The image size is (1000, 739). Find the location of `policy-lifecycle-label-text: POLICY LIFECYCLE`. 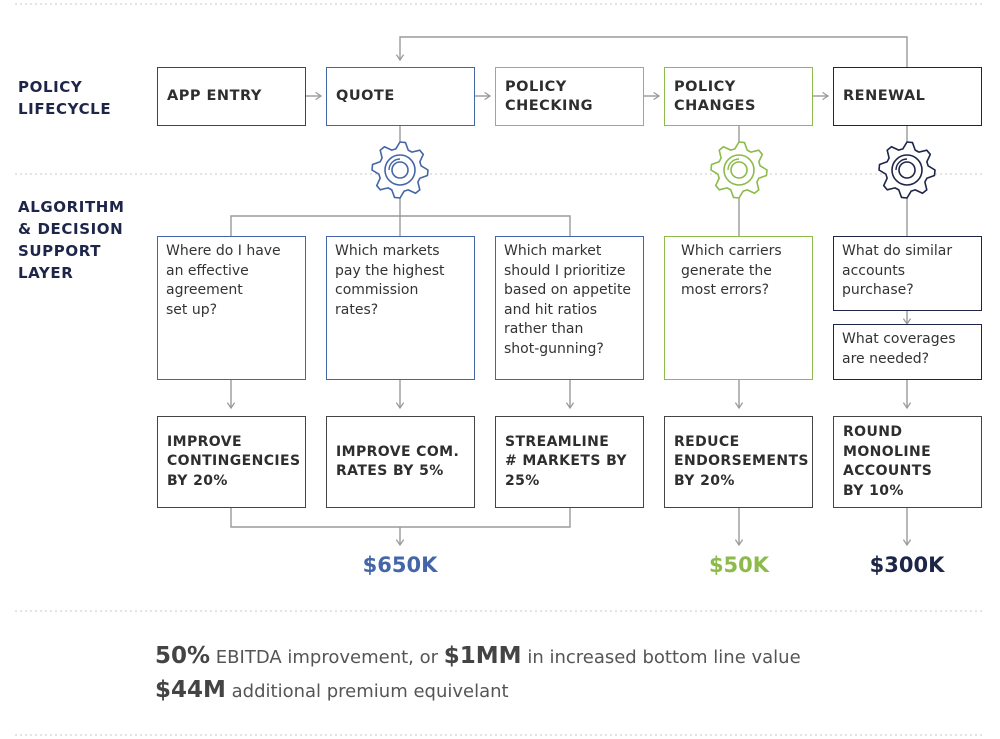

policy-lifecycle-label-text: POLICY LIFECYCLE is located at coordinates (65, 98).